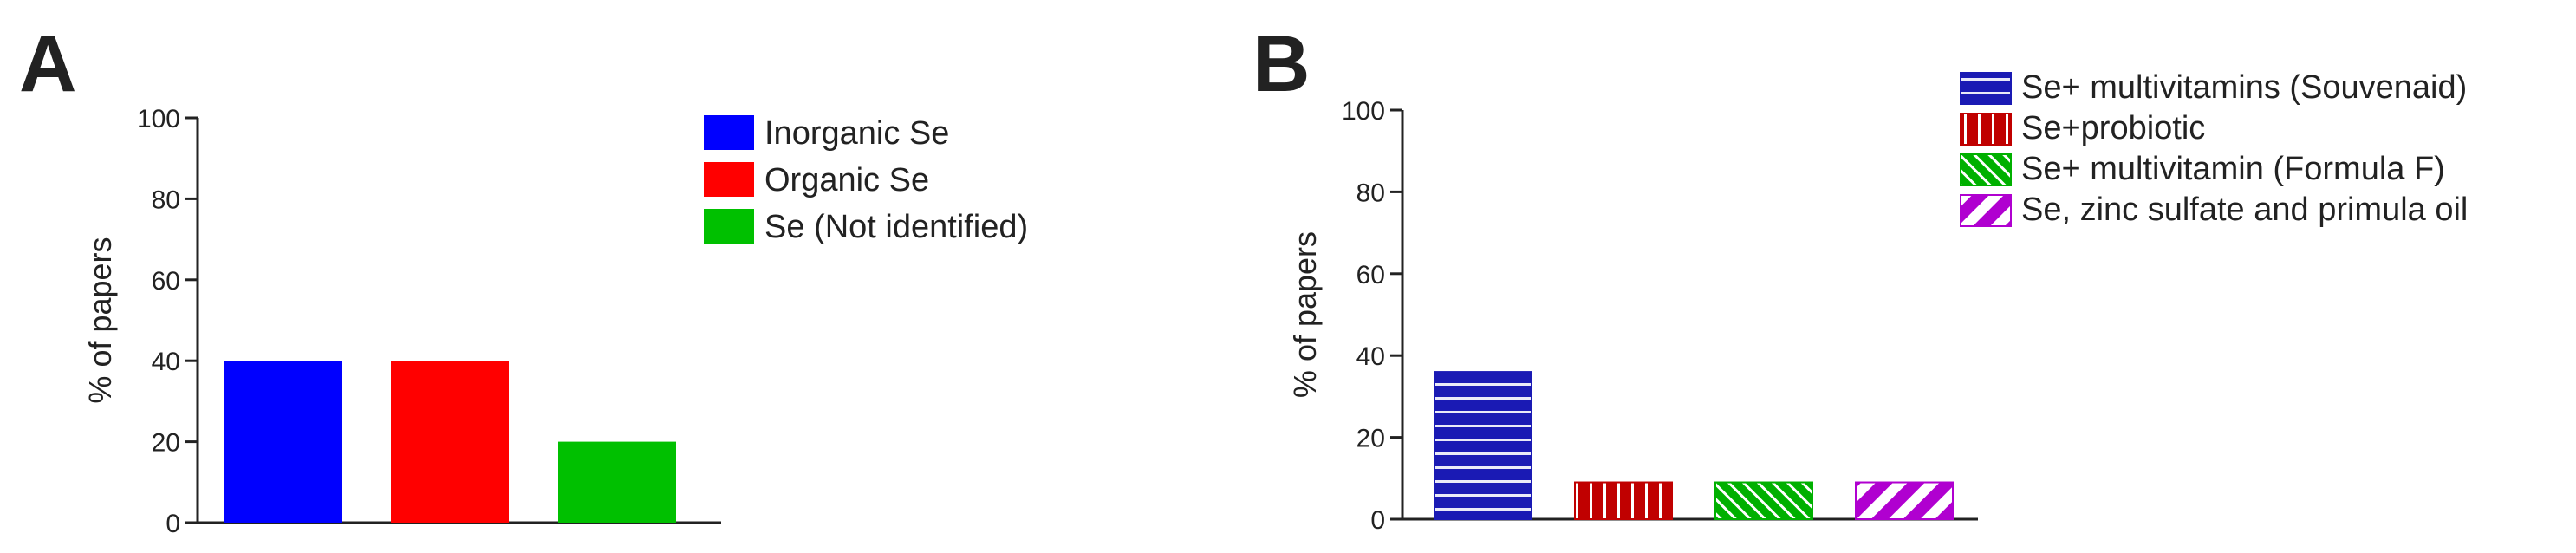  I want to click on panel-a-y-axis-title: % of papers, so click(100, 320).